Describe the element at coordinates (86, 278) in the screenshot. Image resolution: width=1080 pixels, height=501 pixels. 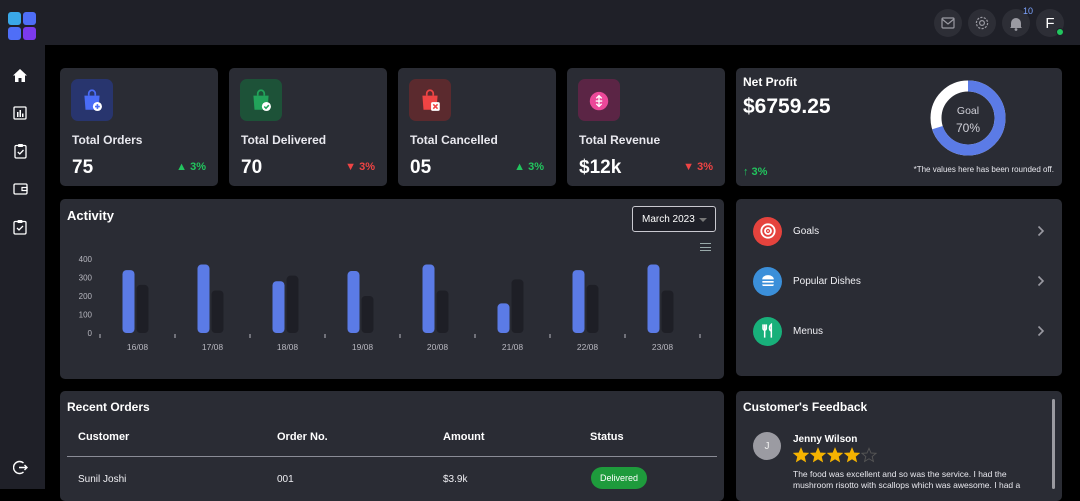
I see `y-tick-label: 300` at that location.